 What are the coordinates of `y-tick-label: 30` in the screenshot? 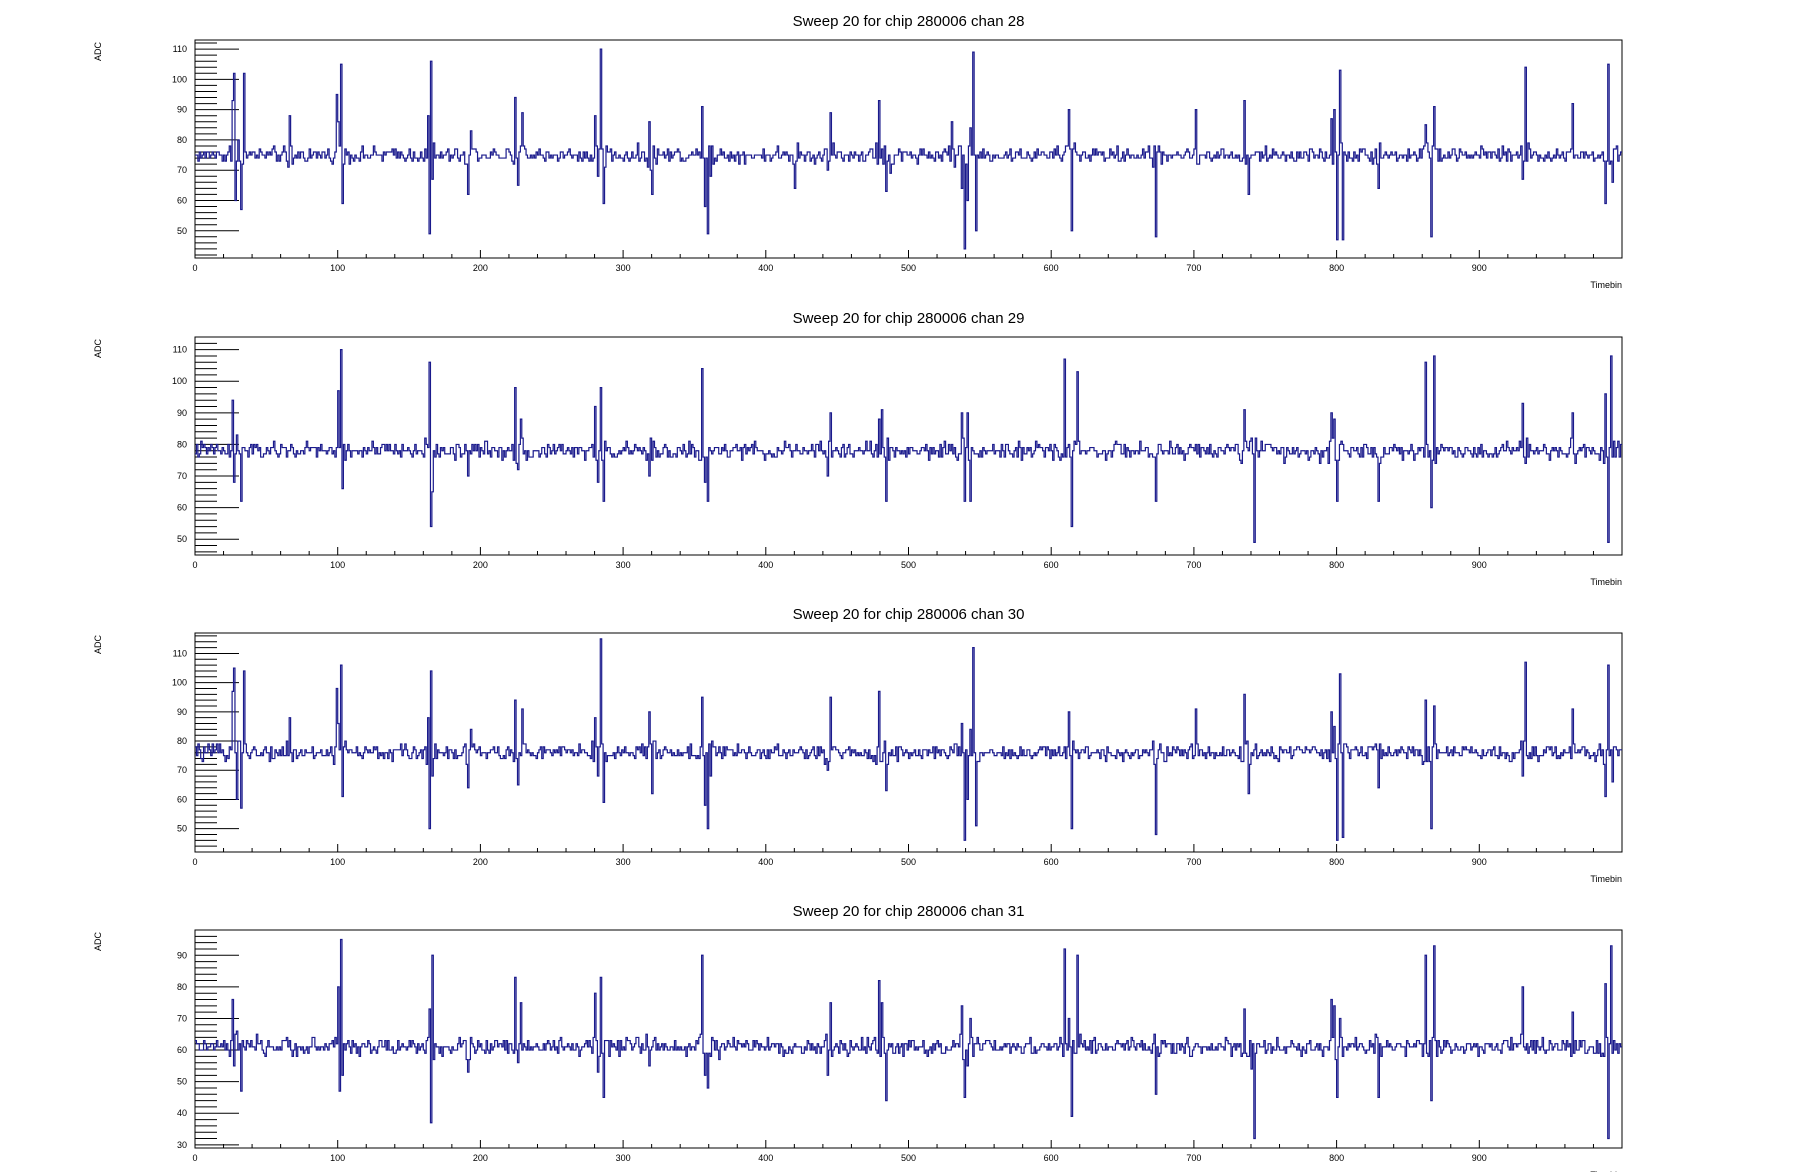 It's located at (182, 1145).